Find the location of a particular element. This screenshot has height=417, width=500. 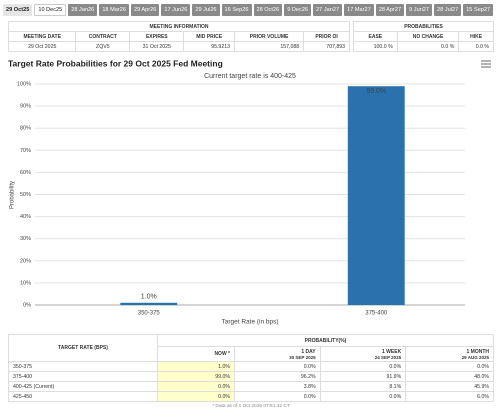

data-row: 350-375 1.0% 0.0% 0.0% 0.0% is located at coordinates (251, 366).